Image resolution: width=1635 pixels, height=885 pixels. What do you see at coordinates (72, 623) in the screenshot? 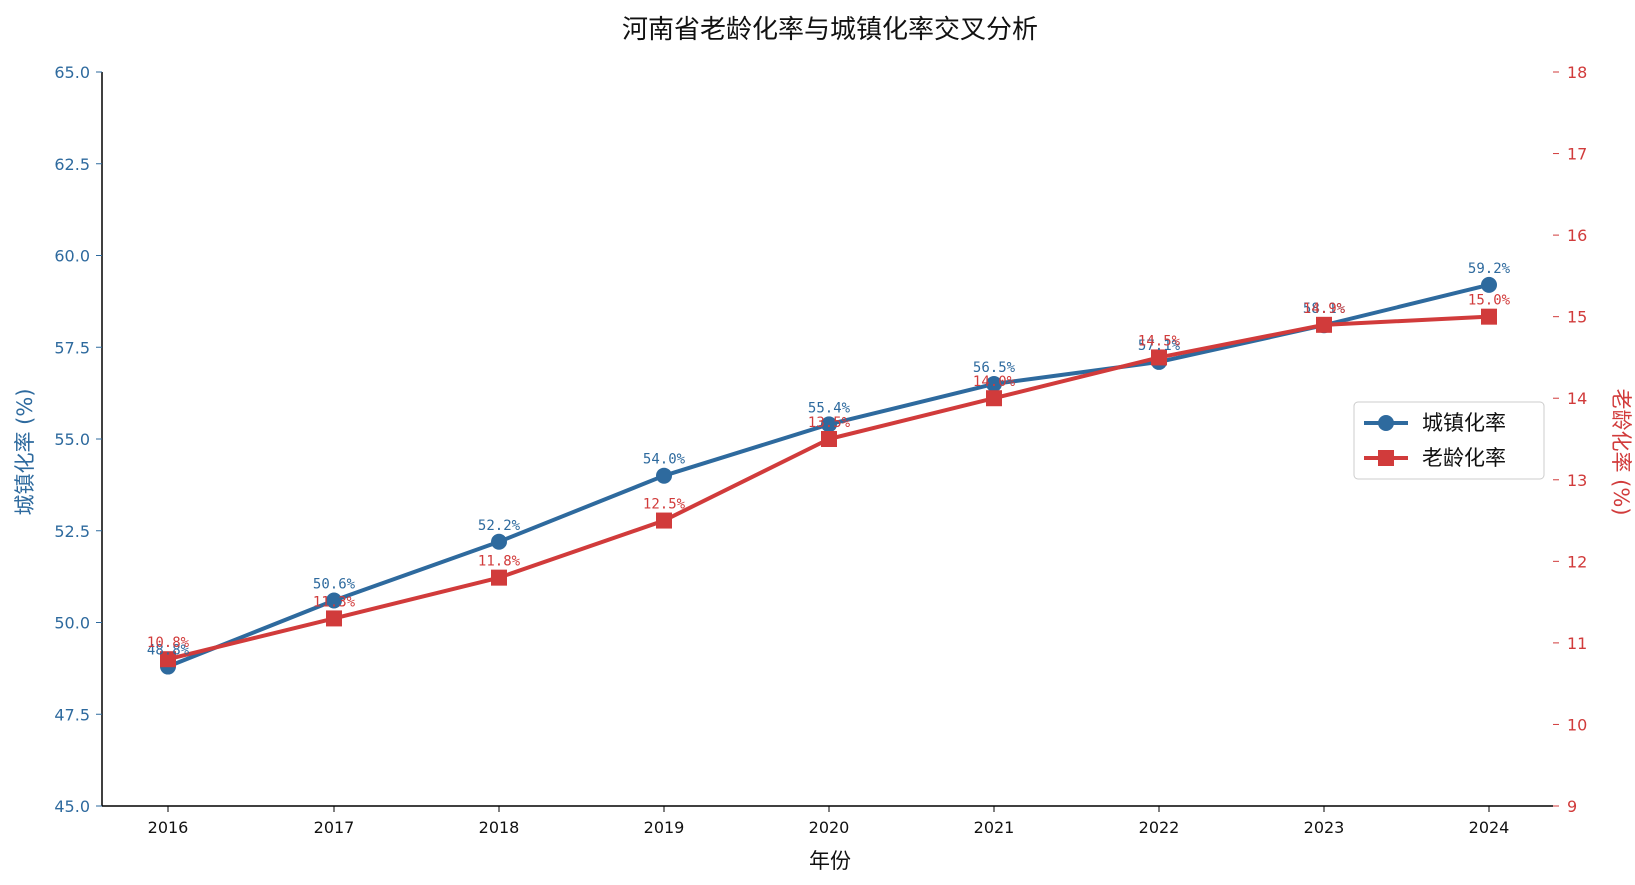
I see `left-y-tick-label: 50.0` at bounding box center [72, 623].